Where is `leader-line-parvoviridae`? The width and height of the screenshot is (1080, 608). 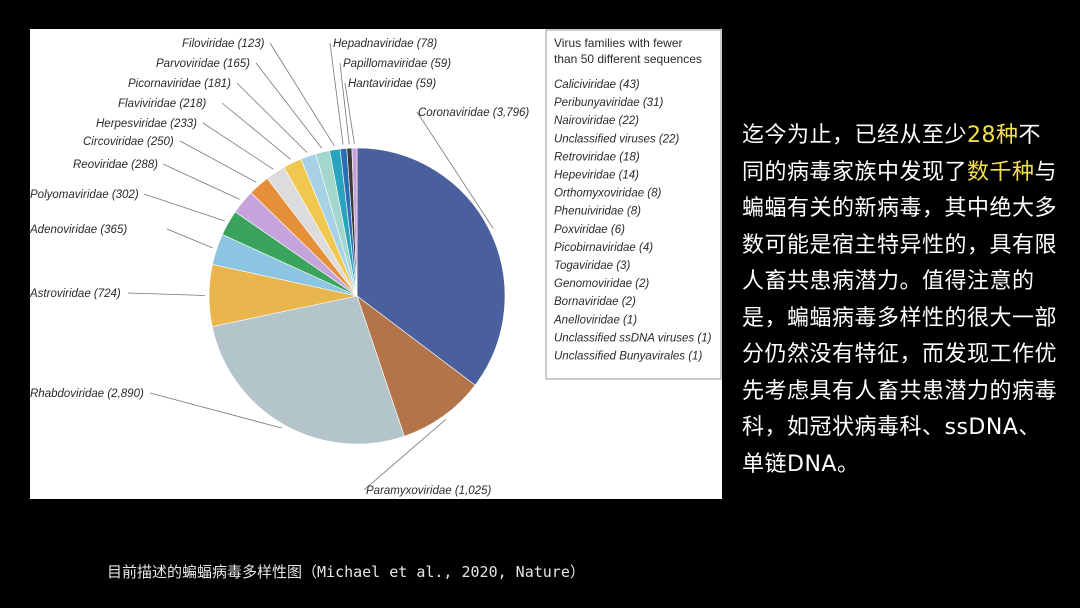
leader-line-parvoviridae is located at coordinates (288, 105).